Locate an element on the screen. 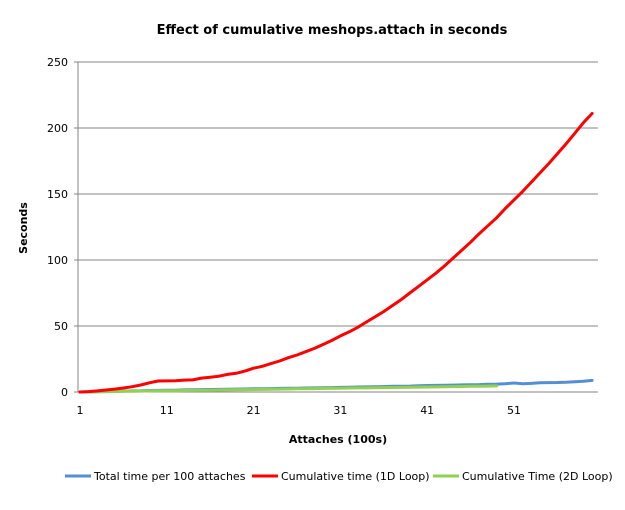  y-tick-label: 150 is located at coordinates (57, 194).